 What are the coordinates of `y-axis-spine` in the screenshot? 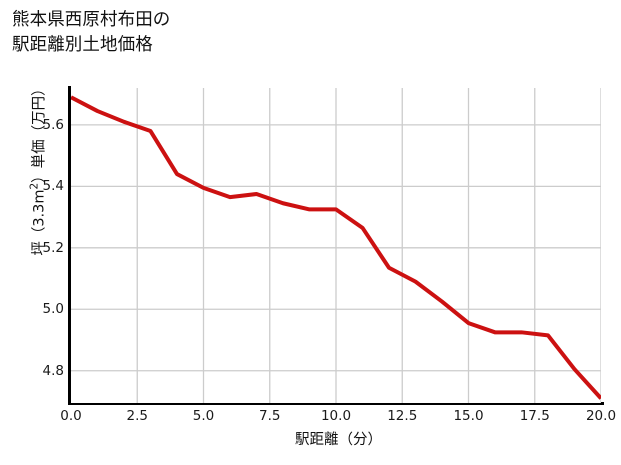 It's located at (69, 245).